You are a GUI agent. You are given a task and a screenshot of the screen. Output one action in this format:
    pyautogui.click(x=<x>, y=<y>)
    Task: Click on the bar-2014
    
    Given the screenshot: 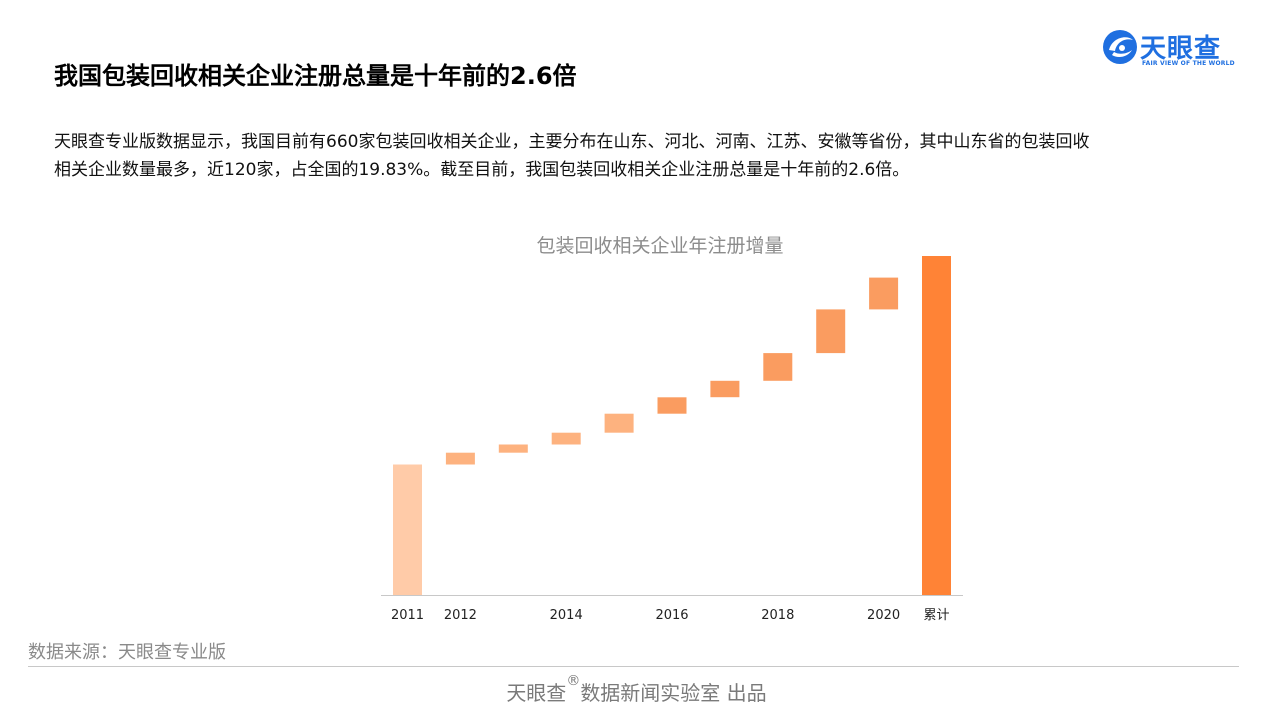 What is the action you would take?
    pyautogui.click(x=566, y=438)
    